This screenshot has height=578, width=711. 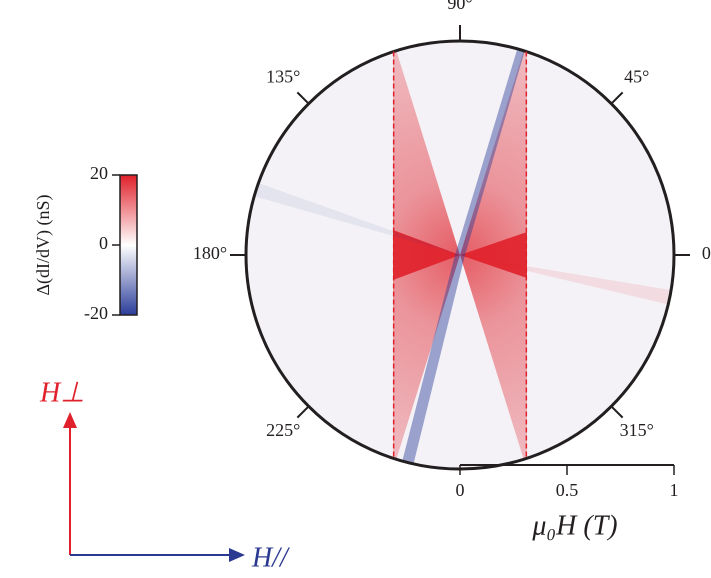 What do you see at coordinates (706, 253) in the screenshot?
I see `angle-tick-label: 0°` at bounding box center [706, 253].